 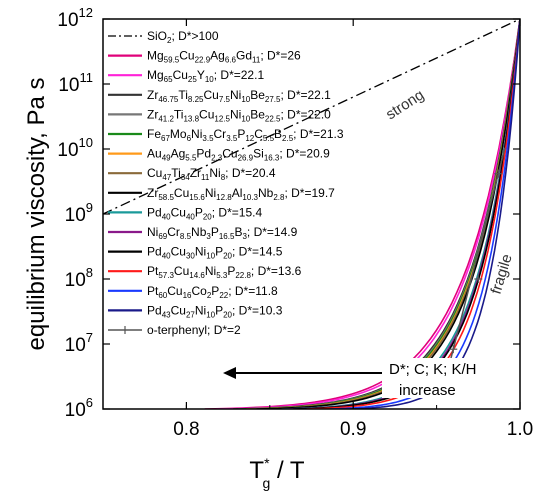 What do you see at coordinates (162, 295) in the screenshot?
I see `legend-label-part: 60` at bounding box center [162, 295].